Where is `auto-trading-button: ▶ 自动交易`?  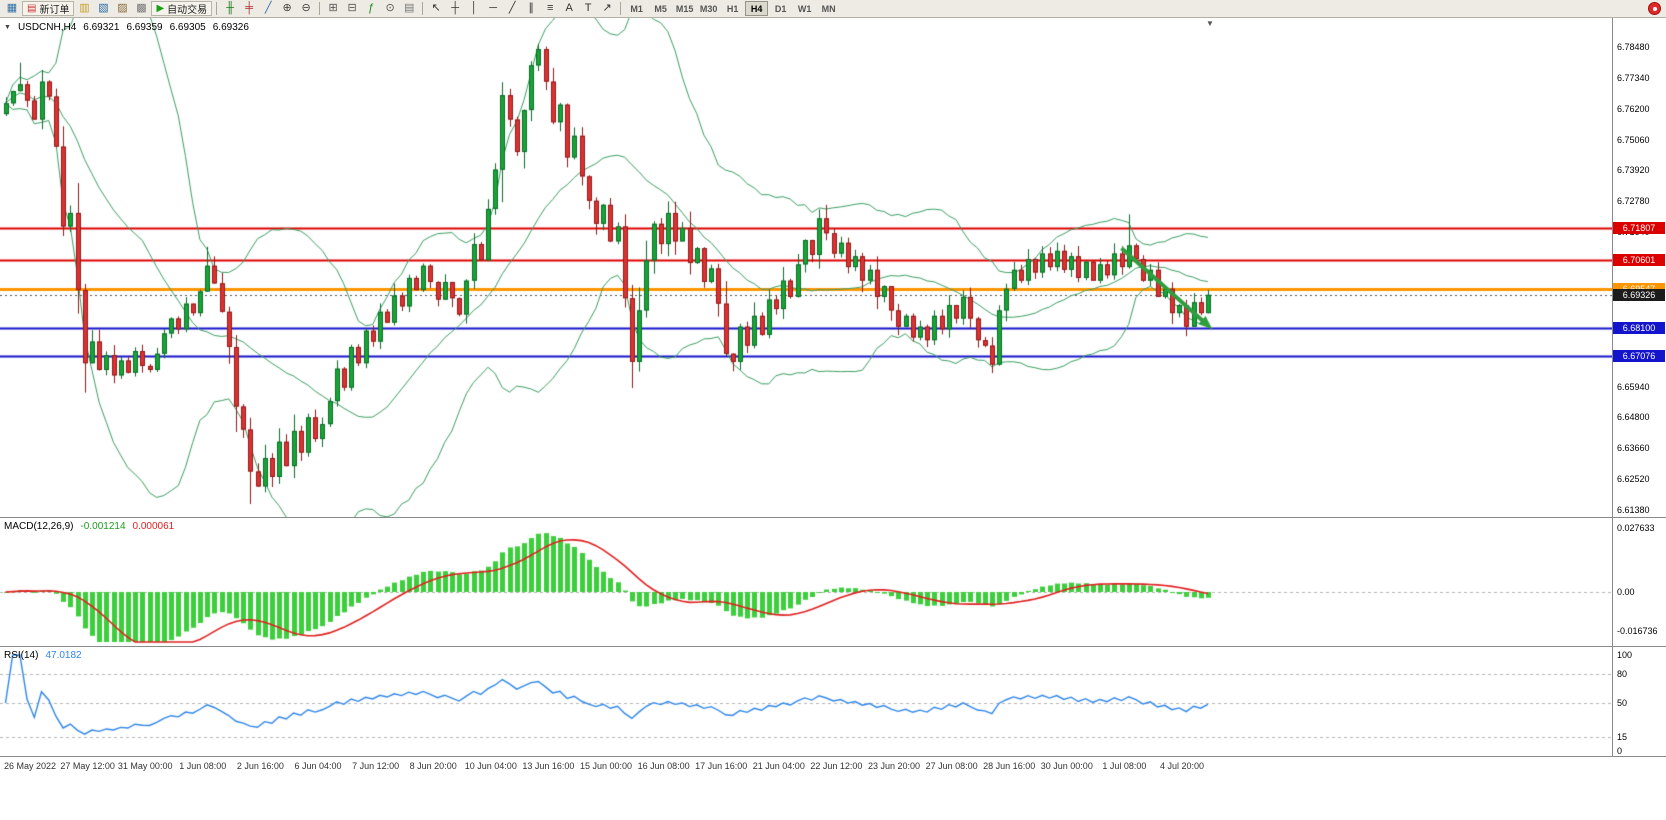
auto-trading-button: ▶ 自动交易 is located at coordinates (182, 8).